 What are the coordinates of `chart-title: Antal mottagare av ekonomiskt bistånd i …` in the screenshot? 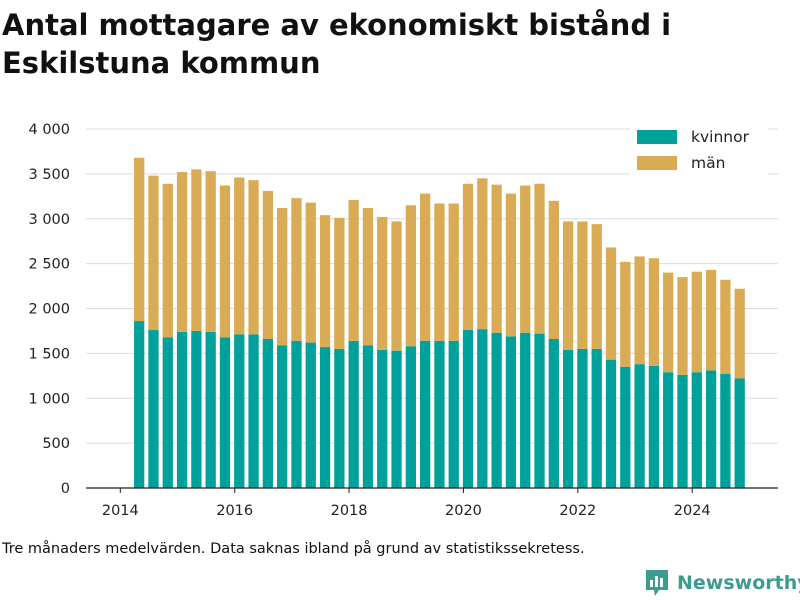 It's located at (337, 44).